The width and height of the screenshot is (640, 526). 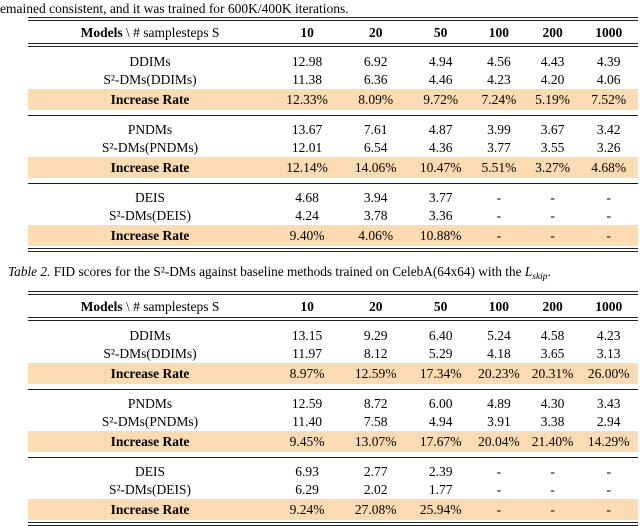 What do you see at coordinates (375, 215) in the screenshot?
I see `fid-value: 3.78` at bounding box center [375, 215].